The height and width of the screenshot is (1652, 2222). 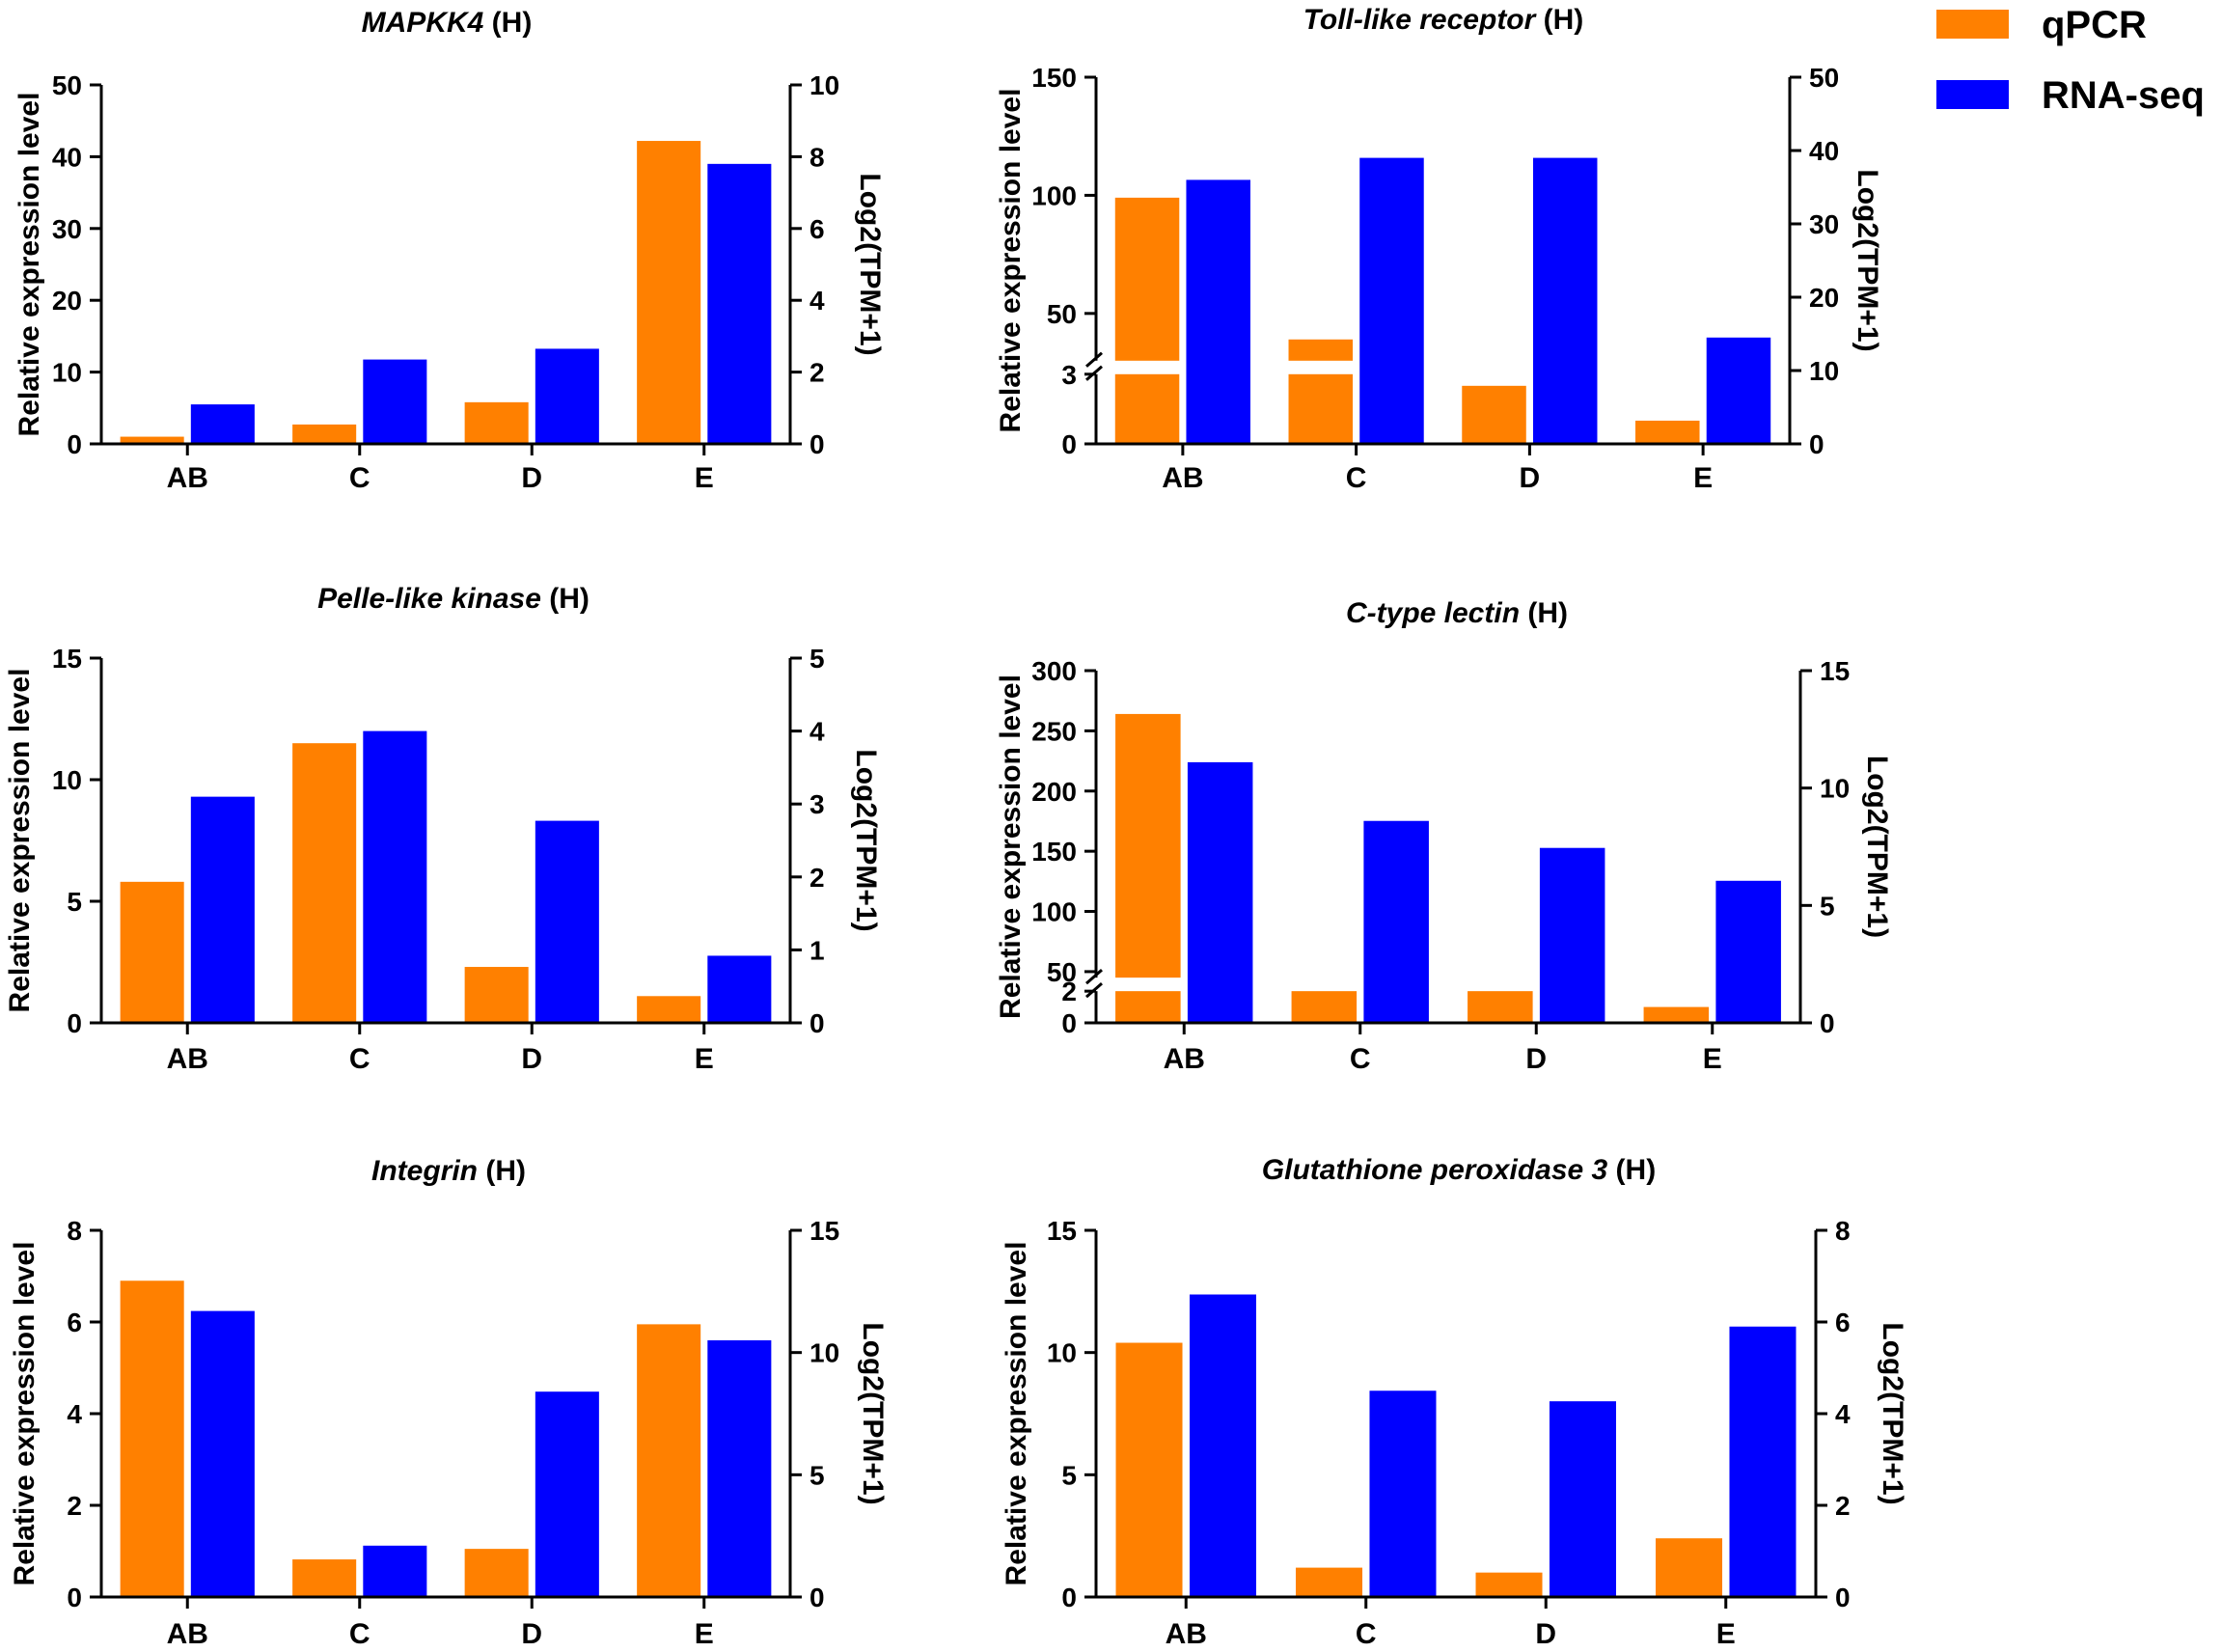 What do you see at coordinates (1069, 1475) in the screenshot?
I see `y-tick-label: 5` at bounding box center [1069, 1475].